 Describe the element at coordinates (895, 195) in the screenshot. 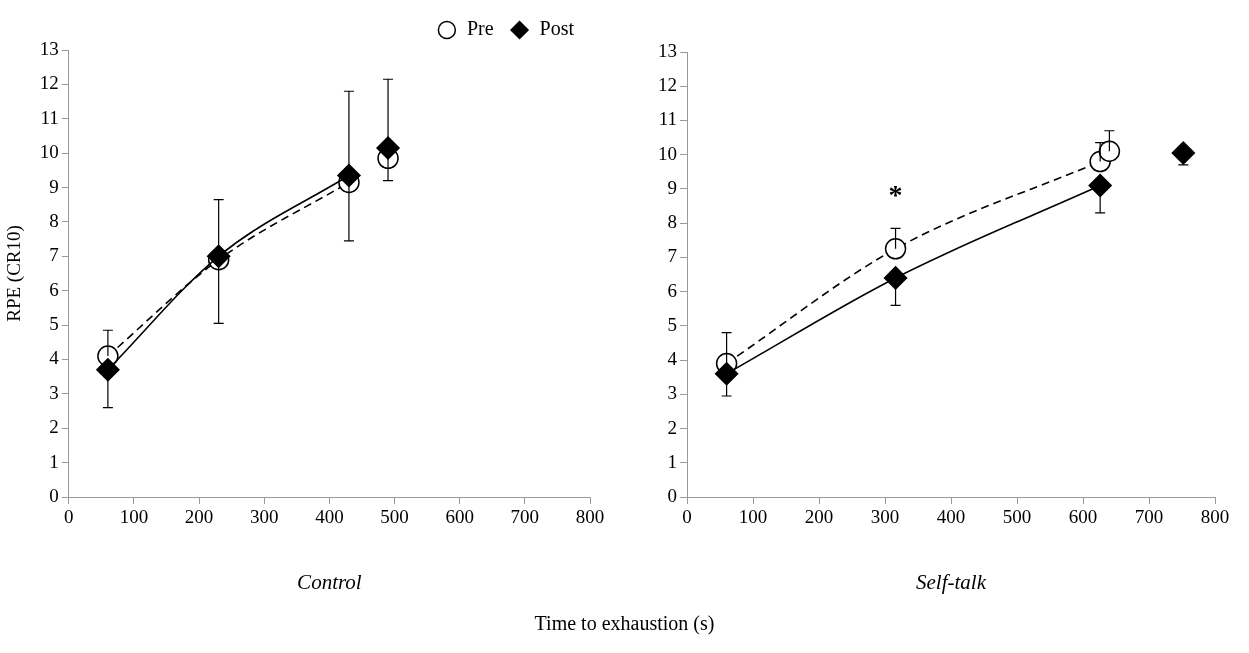

I see `annotation: *` at that location.